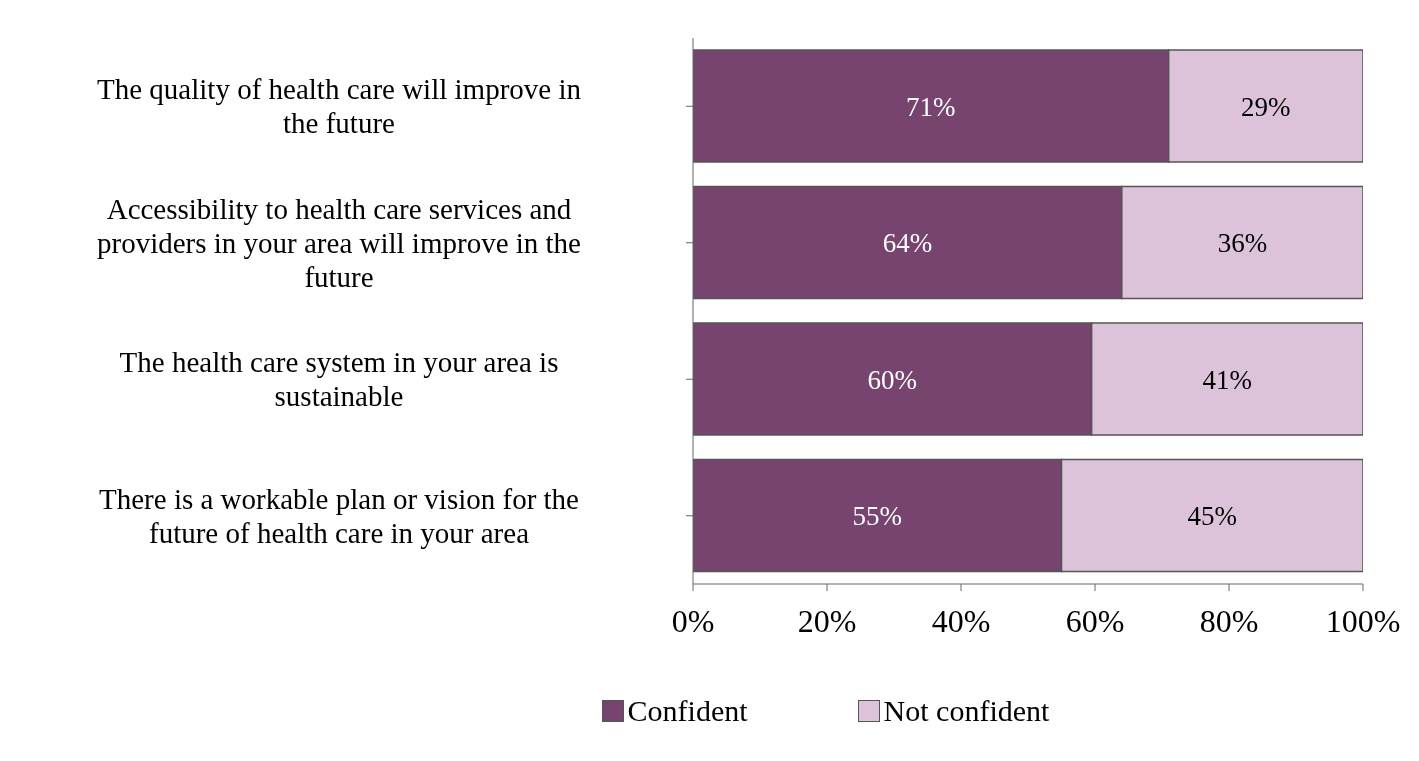 The height and width of the screenshot is (761, 1419). I want to click on legend-label: Confident, so click(687, 711).